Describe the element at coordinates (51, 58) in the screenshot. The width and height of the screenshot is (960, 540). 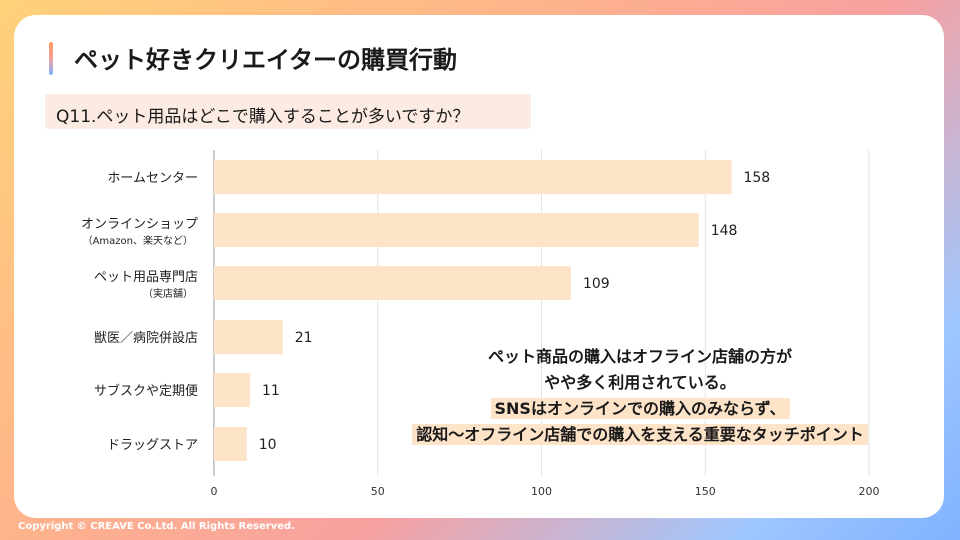
I see `title-accent-bar` at that location.